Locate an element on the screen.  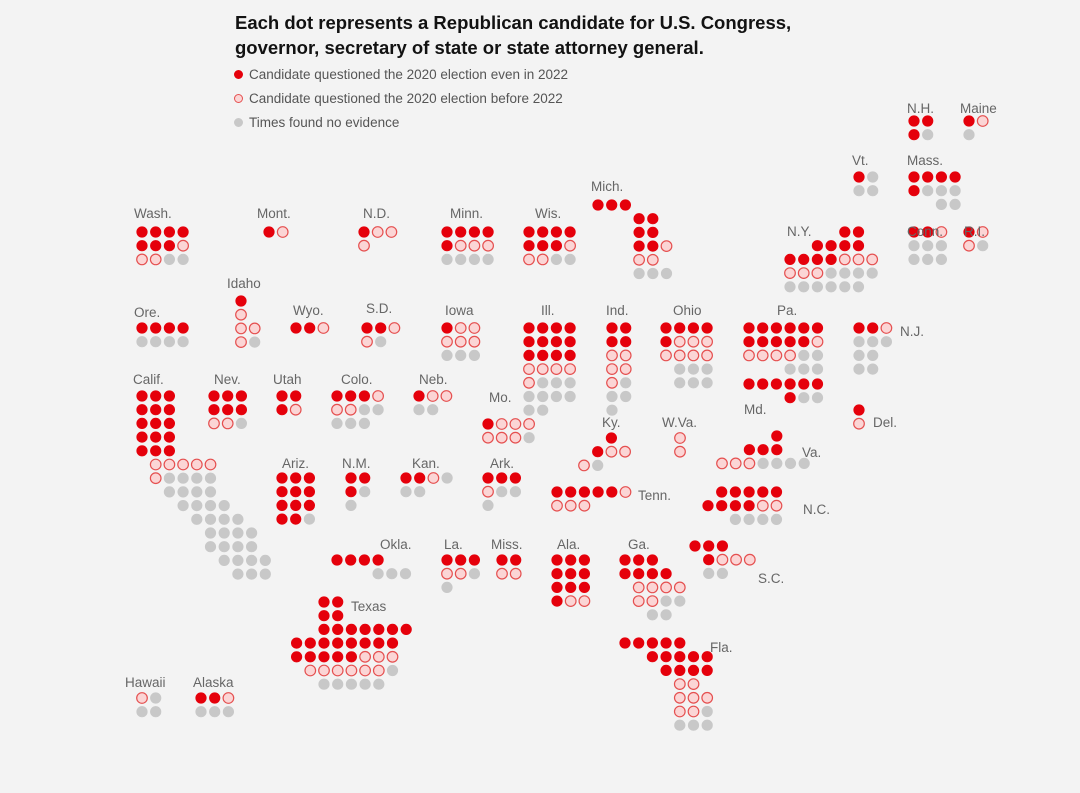
state-dots-mont is located at coordinates (276, 232).